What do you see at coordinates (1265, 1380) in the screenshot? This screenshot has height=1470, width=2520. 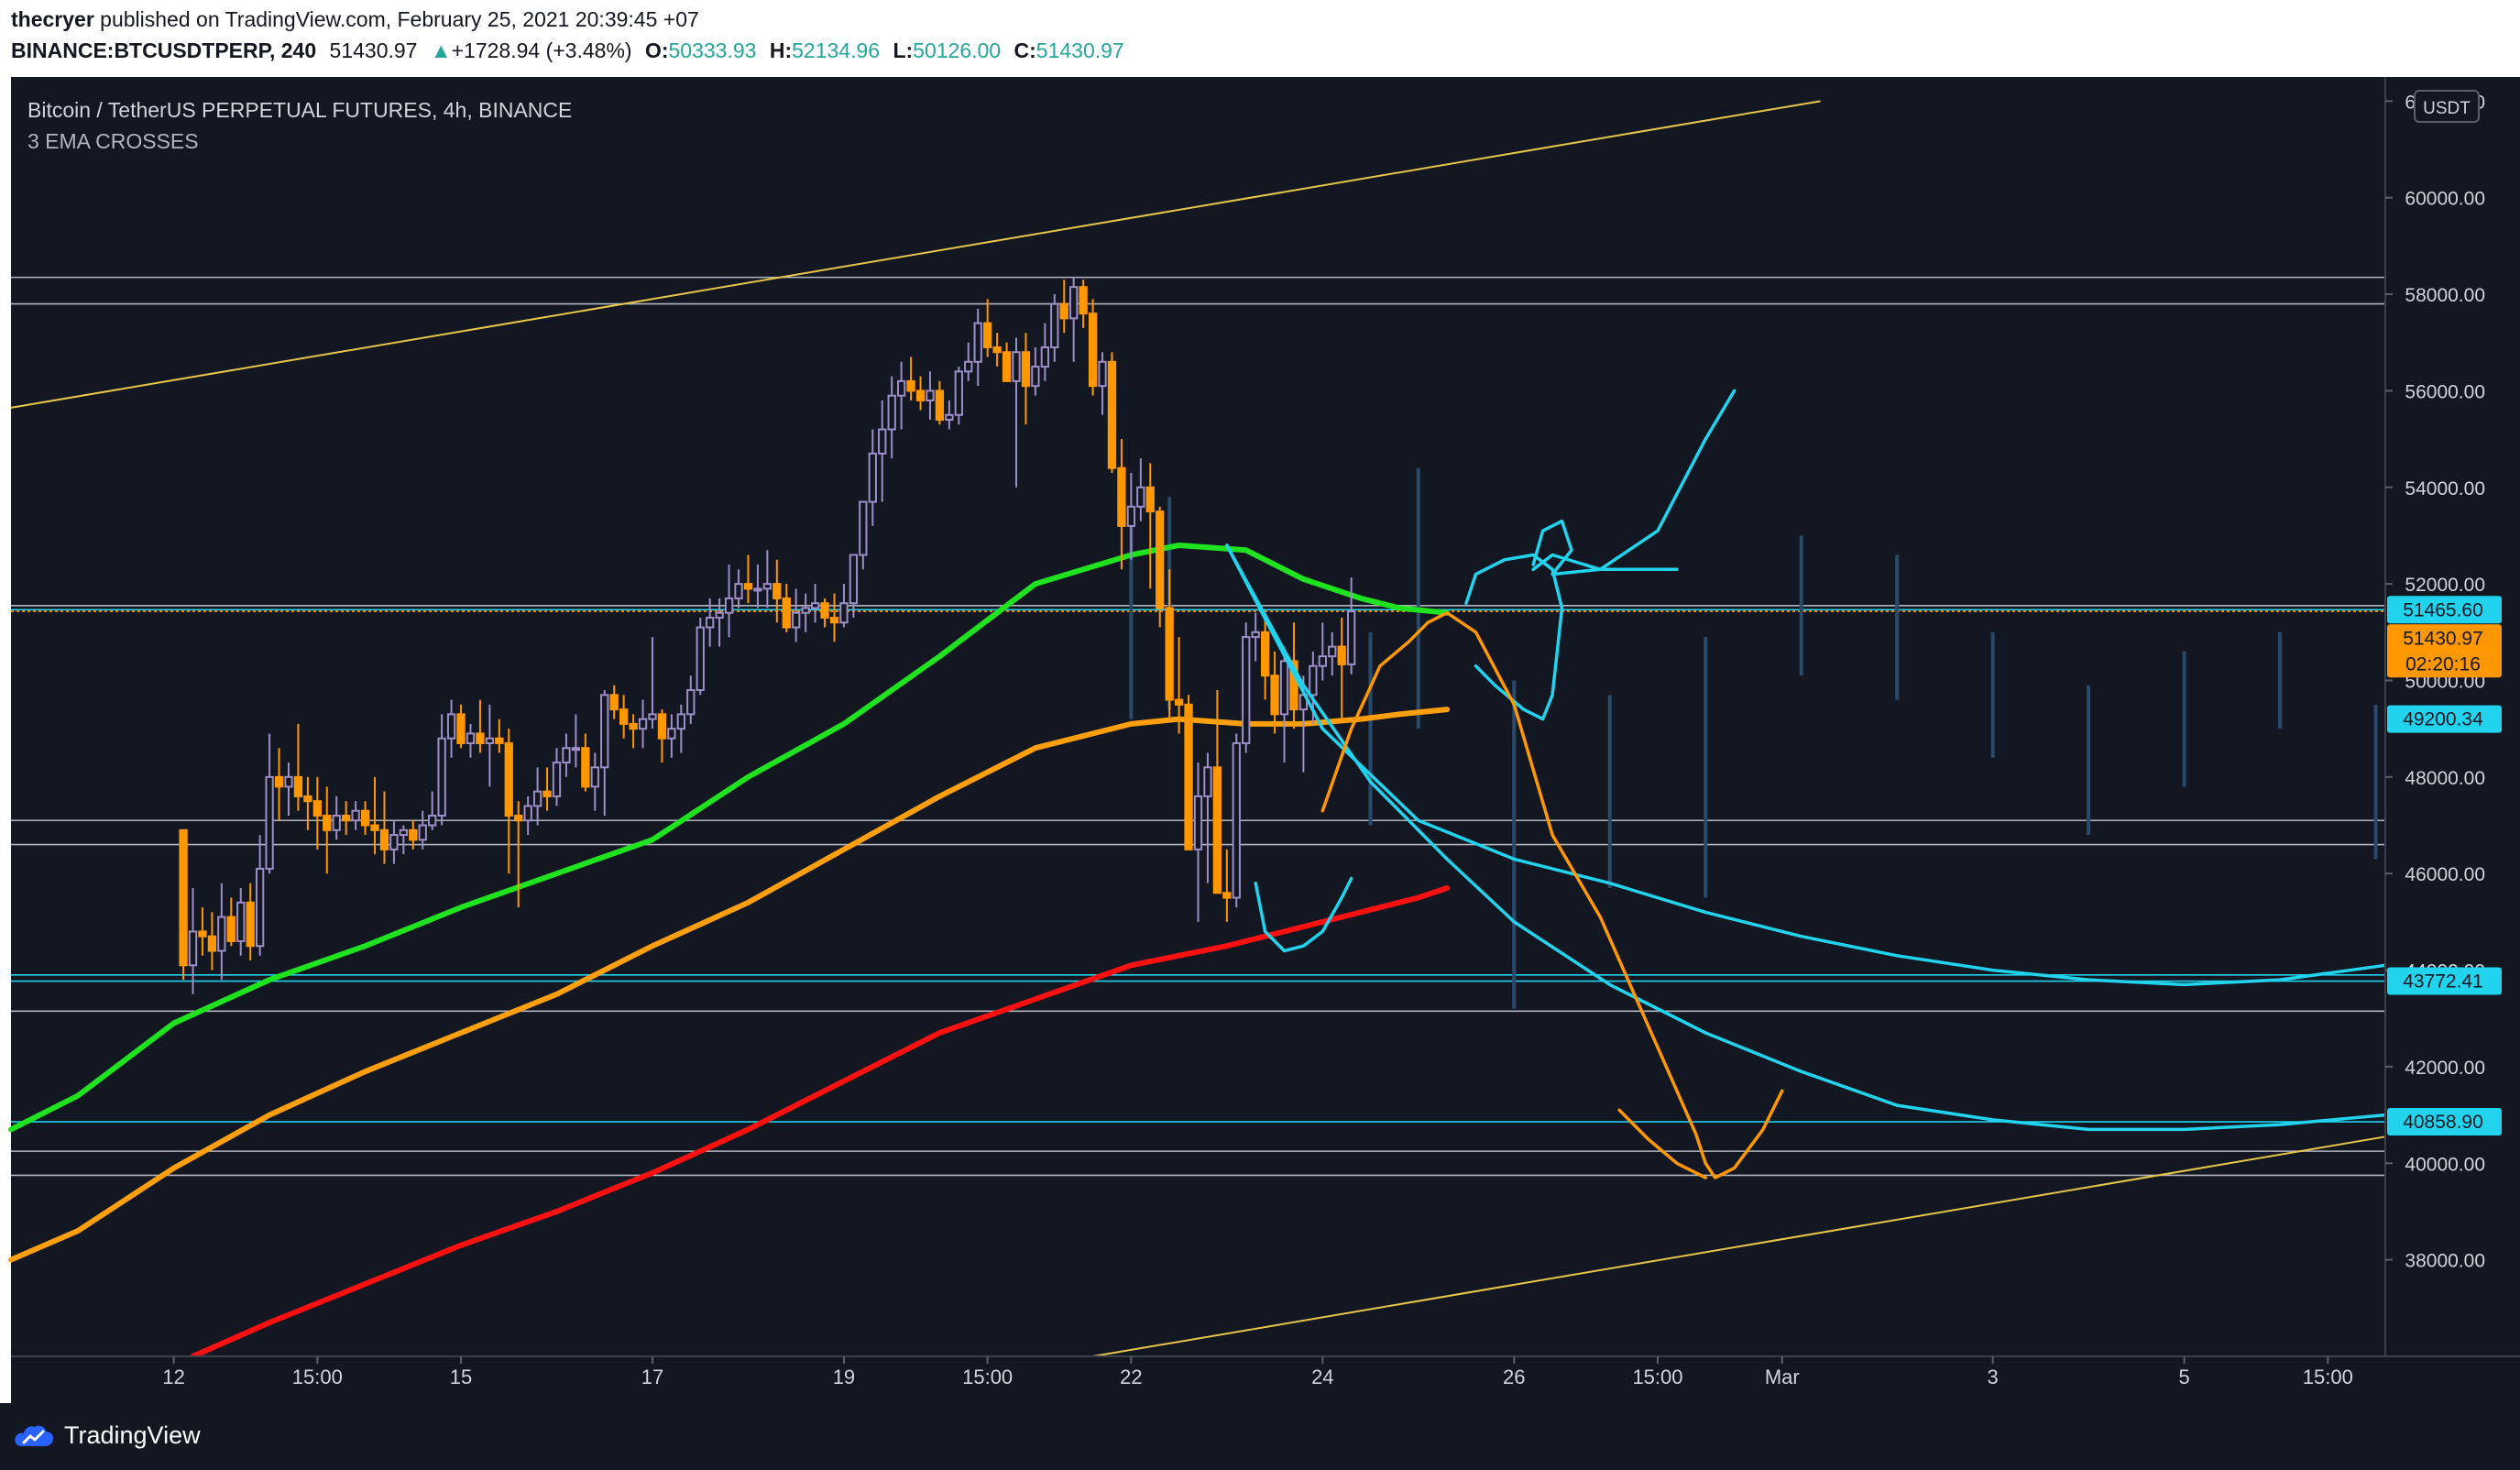 I see `time-axis` at bounding box center [1265, 1380].